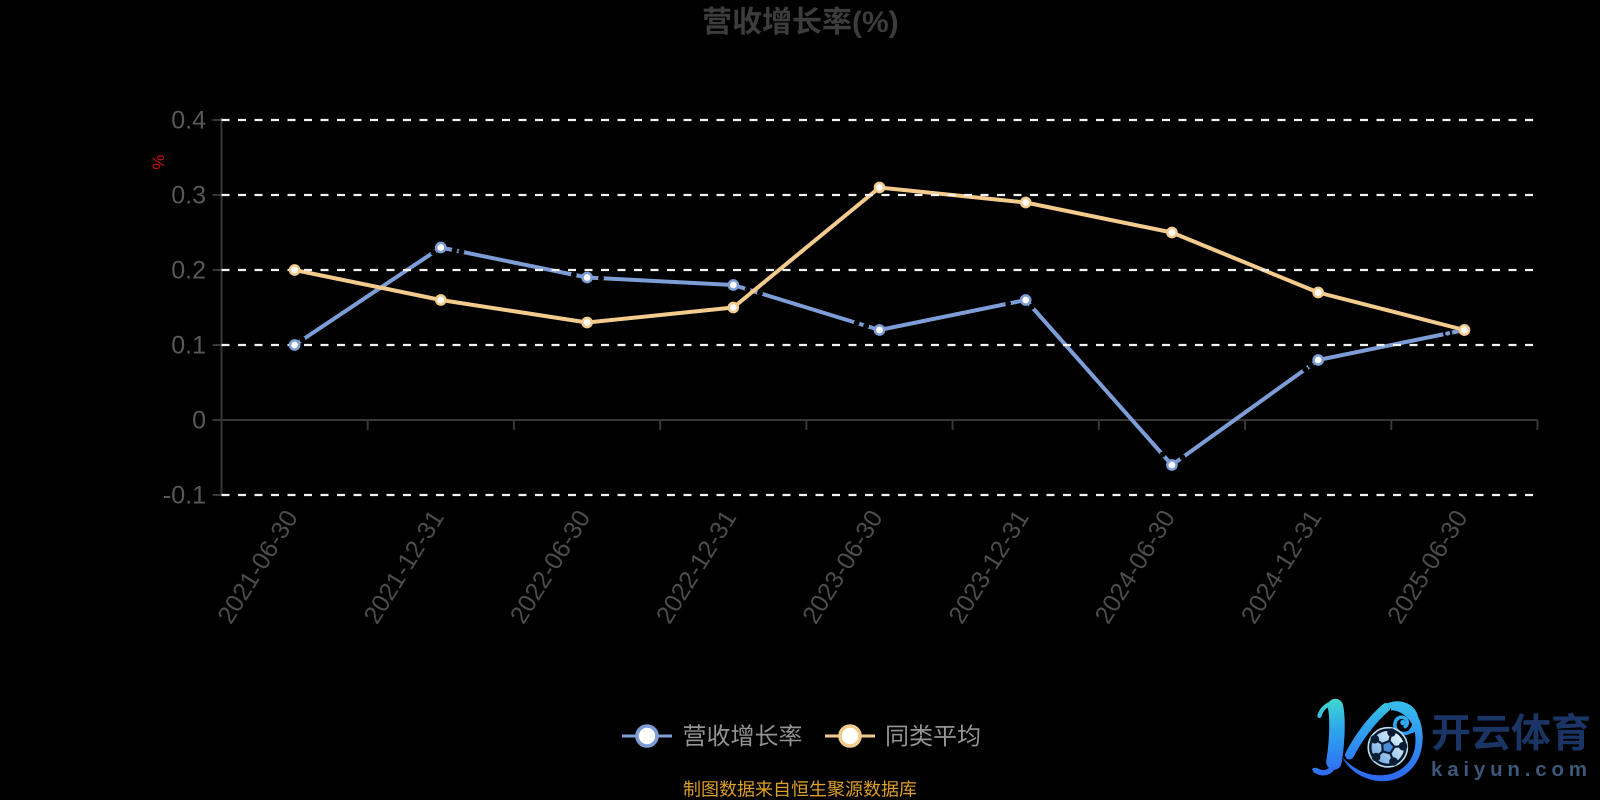 The image size is (1600, 800). What do you see at coordinates (199, 421) in the screenshot?
I see `svg-text: 0` at bounding box center [199, 421].